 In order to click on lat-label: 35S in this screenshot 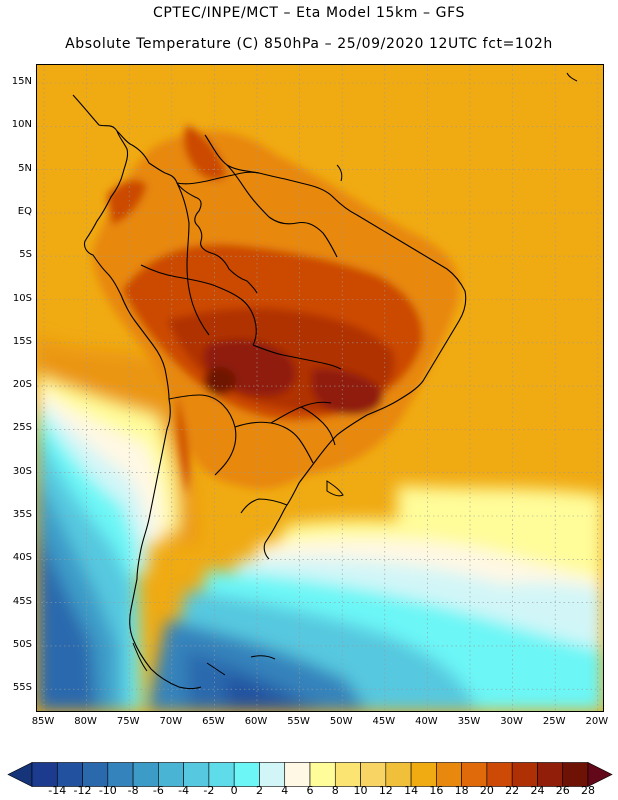, I will do `click(22, 514)`.